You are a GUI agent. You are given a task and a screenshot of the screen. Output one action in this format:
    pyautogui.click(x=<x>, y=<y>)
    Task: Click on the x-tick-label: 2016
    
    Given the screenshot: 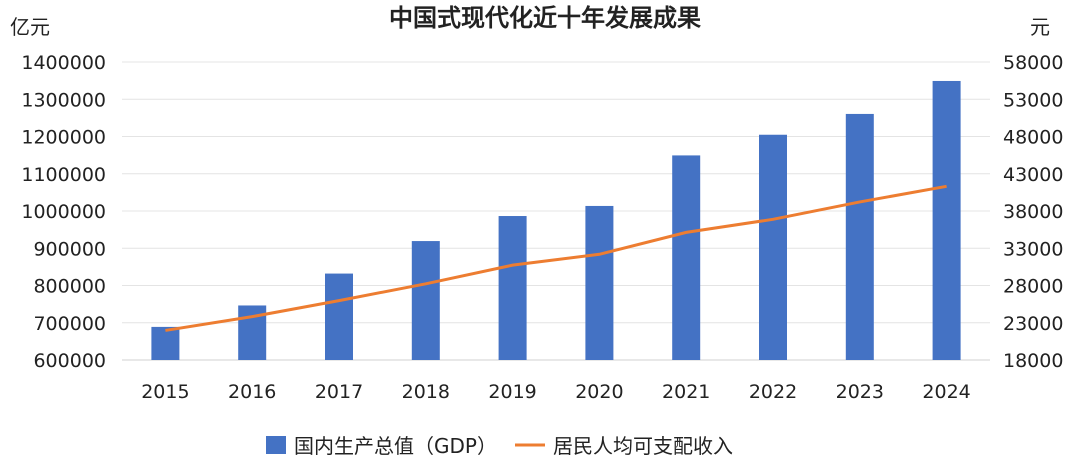 What is the action you would take?
    pyautogui.click(x=252, y=392)
    